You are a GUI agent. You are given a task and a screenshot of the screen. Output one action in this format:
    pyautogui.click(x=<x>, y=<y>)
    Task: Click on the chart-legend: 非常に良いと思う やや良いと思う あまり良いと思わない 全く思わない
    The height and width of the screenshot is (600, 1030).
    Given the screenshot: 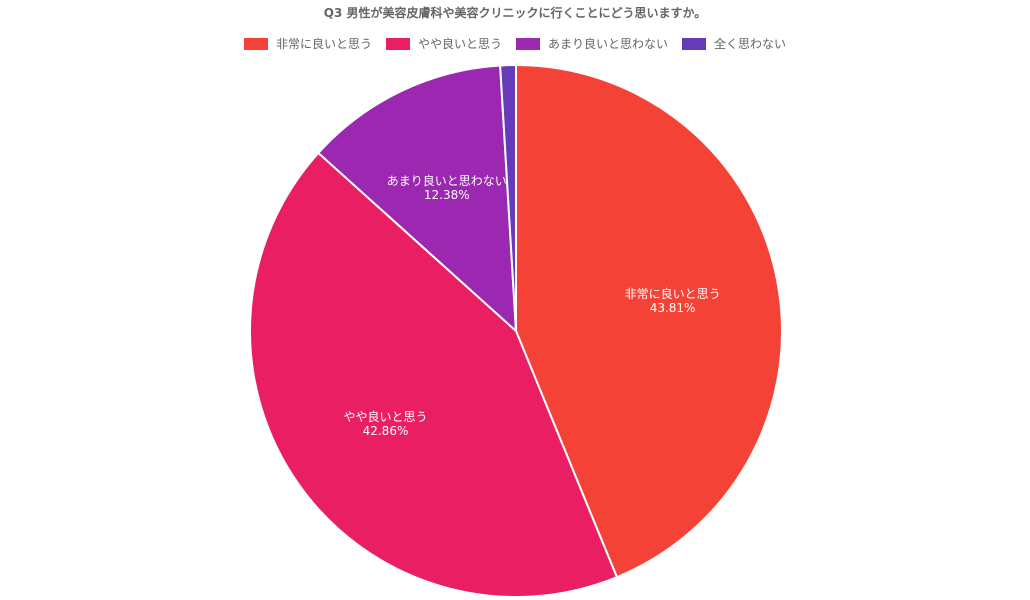 What is the action you would take?
    pyautogui.click(x=515, y=43)
    